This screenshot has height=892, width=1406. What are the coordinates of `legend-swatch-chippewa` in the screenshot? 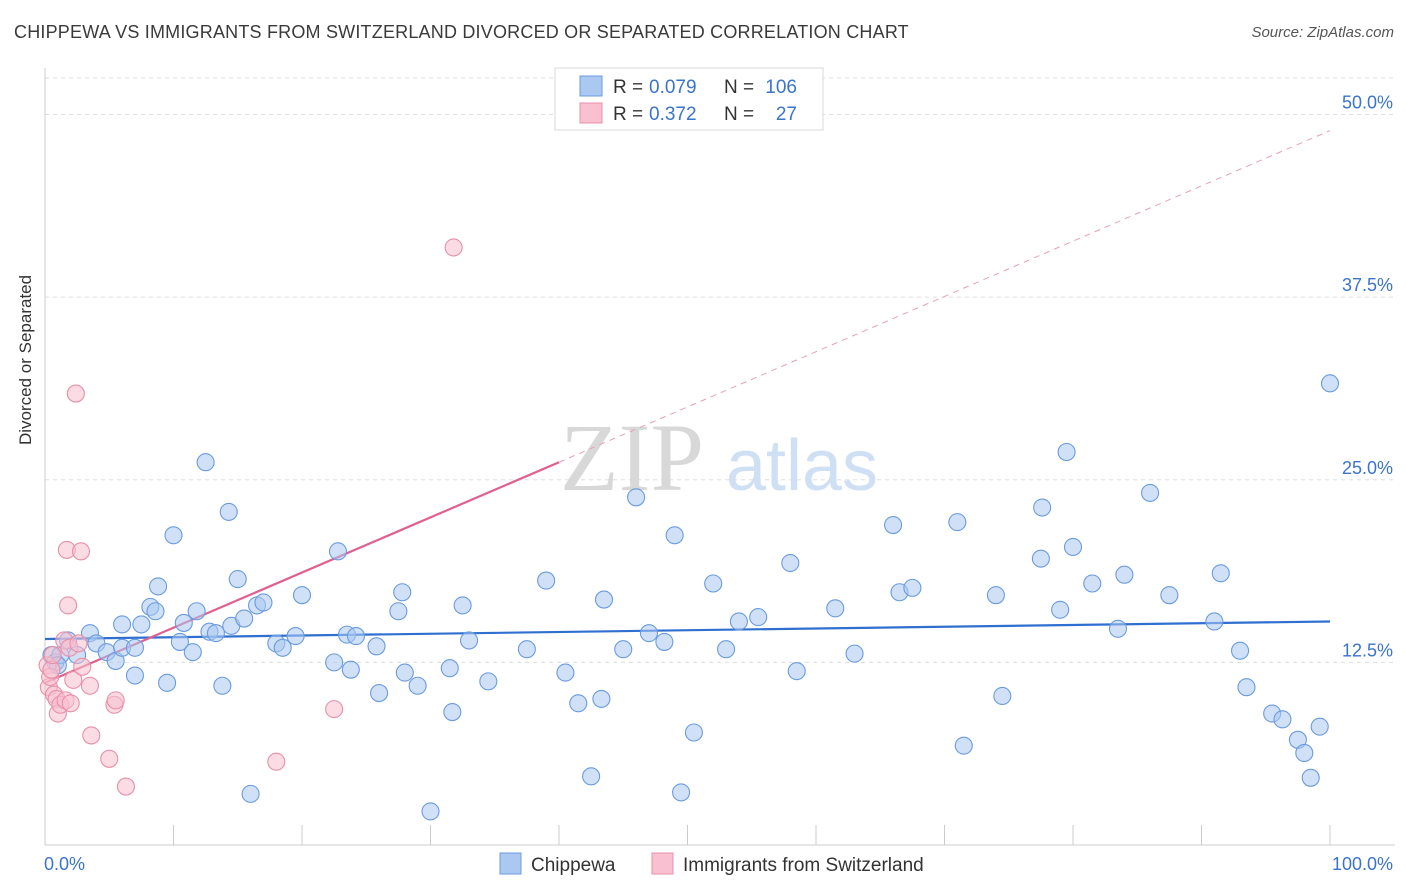 It's located at (591, 86).